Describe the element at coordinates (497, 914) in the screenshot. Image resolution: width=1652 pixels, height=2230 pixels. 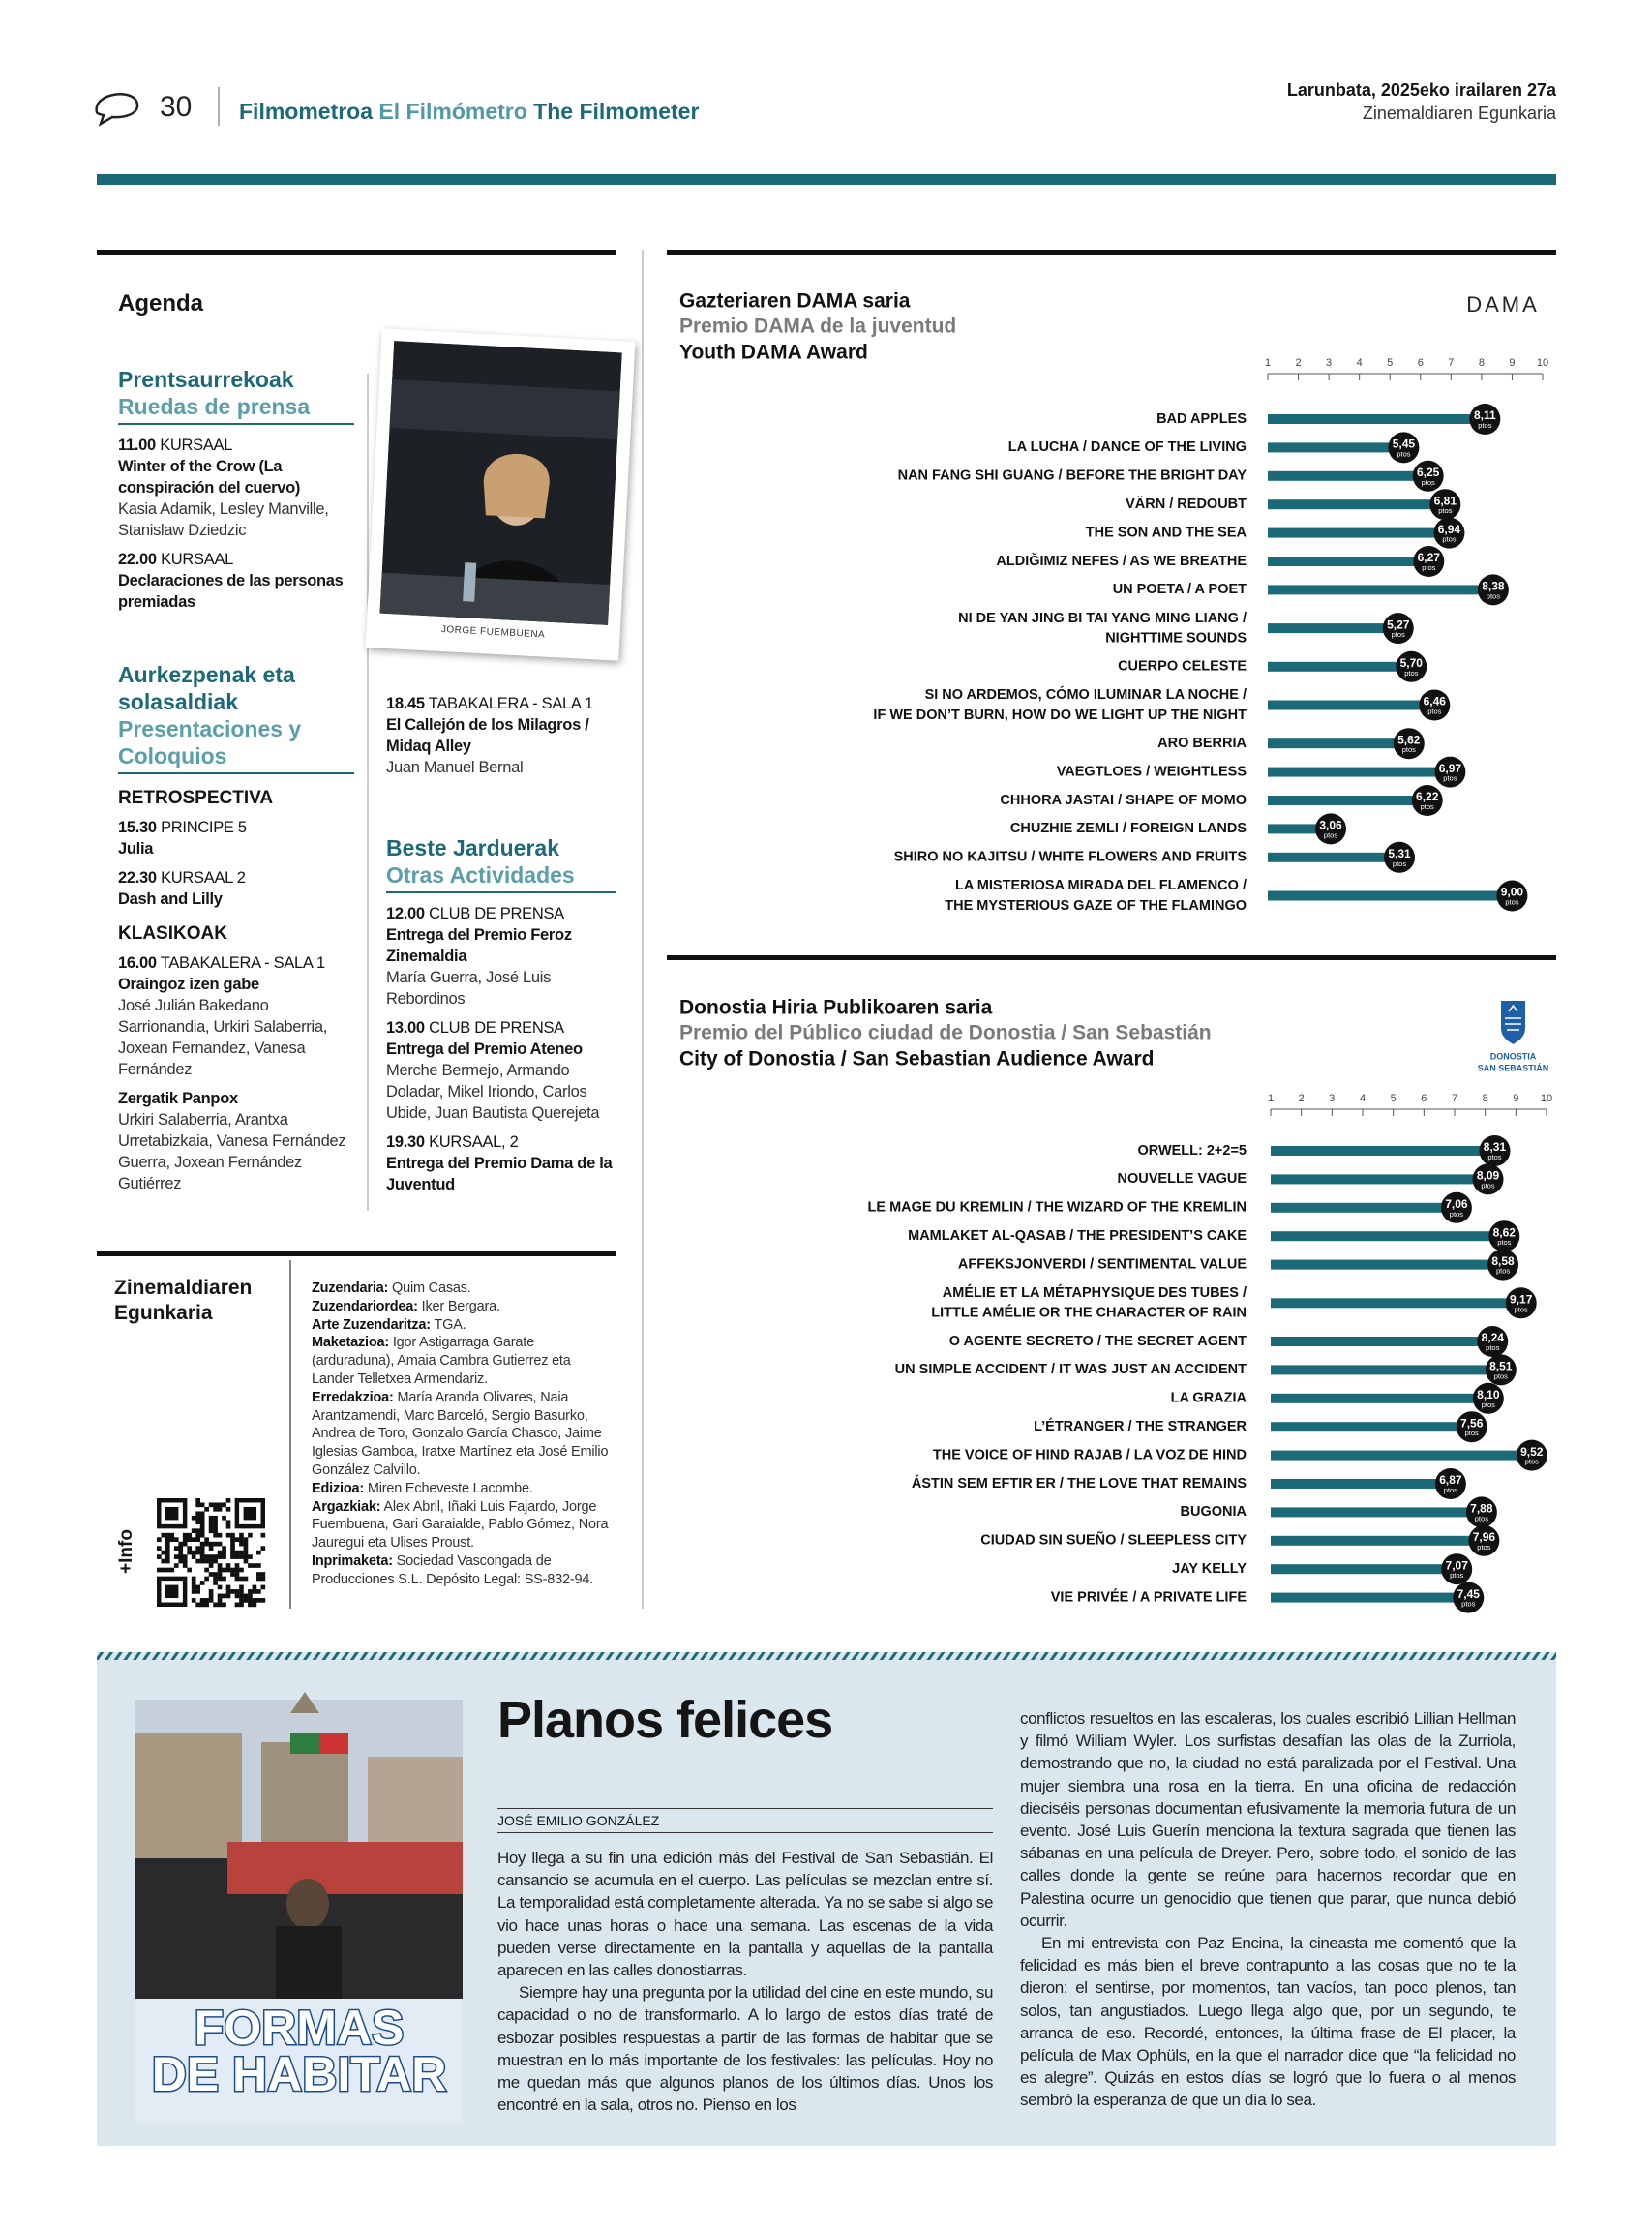
I see `item-place: CLUB DE PRENSA` at that location.